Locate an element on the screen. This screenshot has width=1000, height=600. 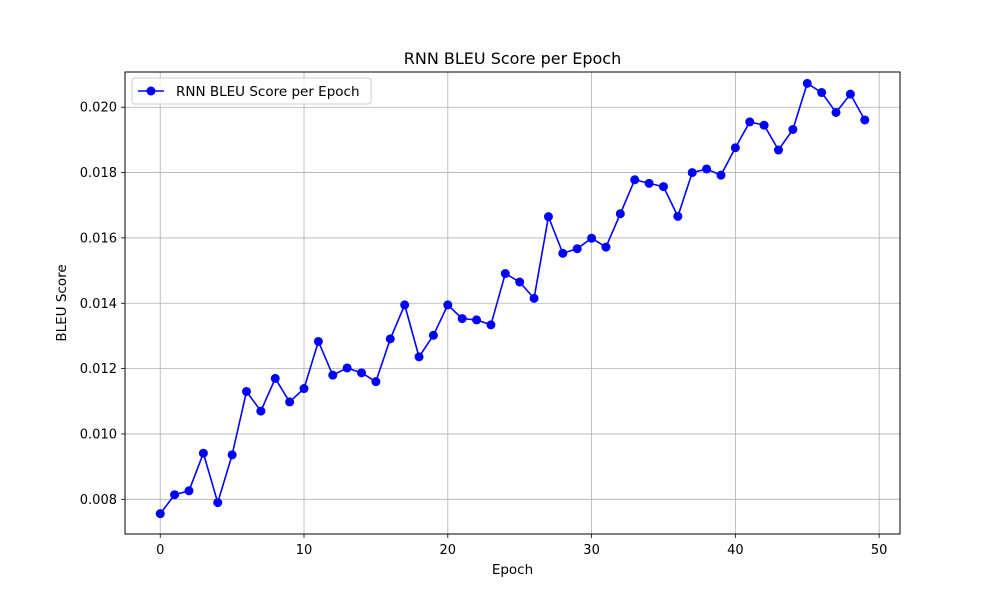
x-axis-ticks: 0 10 20 30 40 50 is located at coordinates (521, 546).